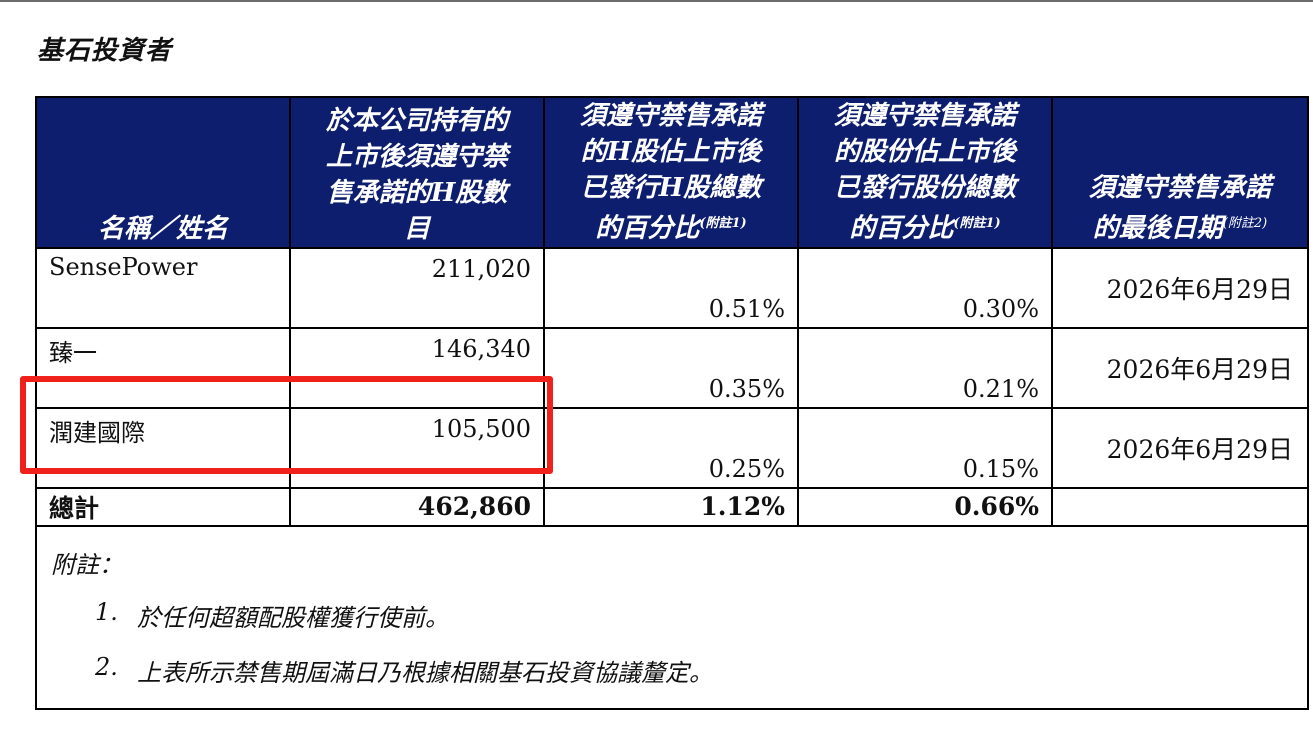  What do you see at coordinates (293, 617) in the screenshot?
I see `note-text: 於任何超額配股權獲行使前。` at bounding box center [293, 617].